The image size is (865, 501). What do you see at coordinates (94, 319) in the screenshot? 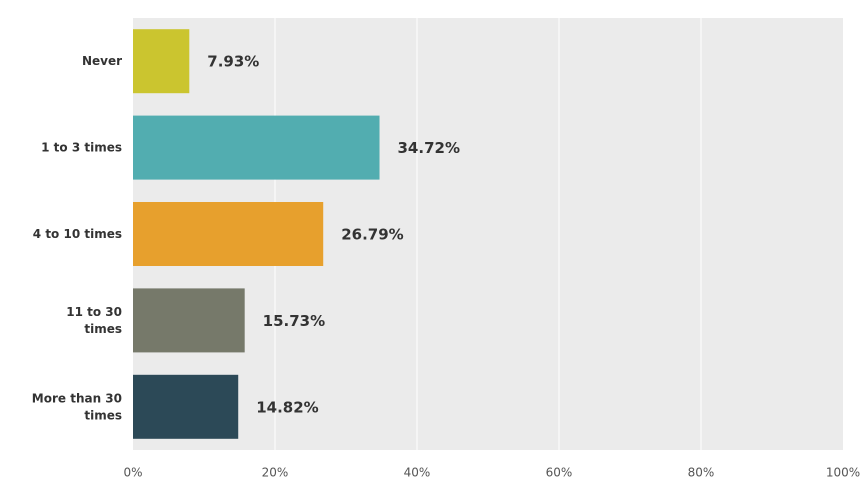
I see `y-tick-label: 11 to 30 times` at bounding box center [94, 319].